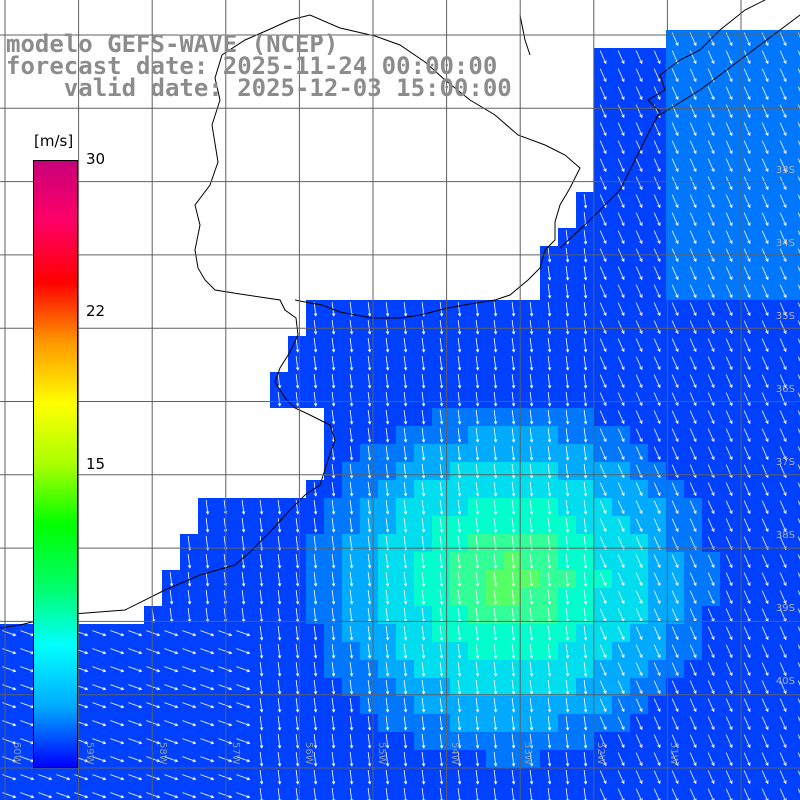  I want to click on lon-label-58w: 58W, so click(162, 753).